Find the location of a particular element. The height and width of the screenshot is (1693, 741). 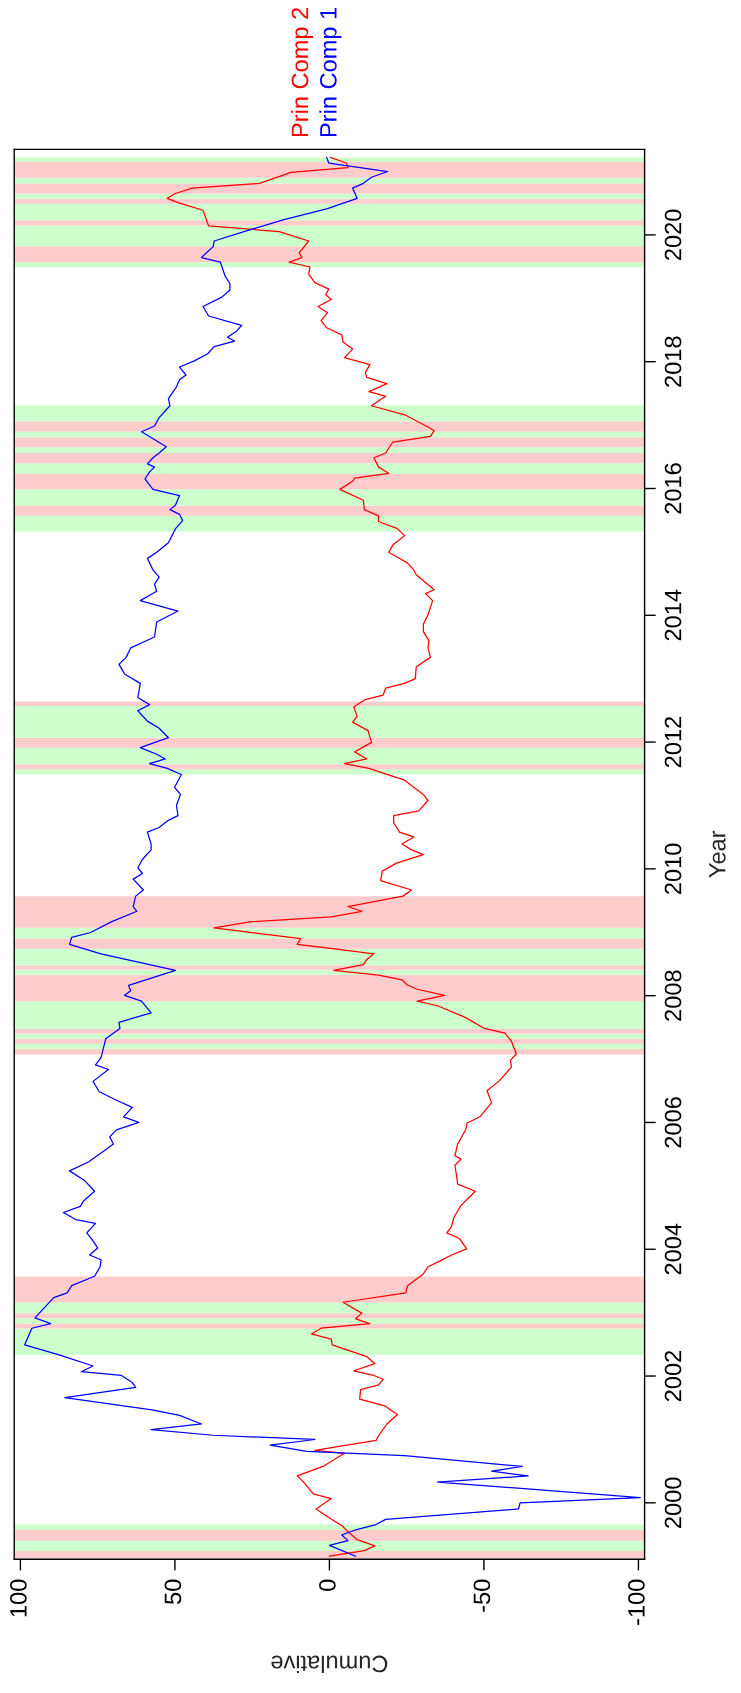

text: Prin Comp 1 is located at coordinates (330, 72).